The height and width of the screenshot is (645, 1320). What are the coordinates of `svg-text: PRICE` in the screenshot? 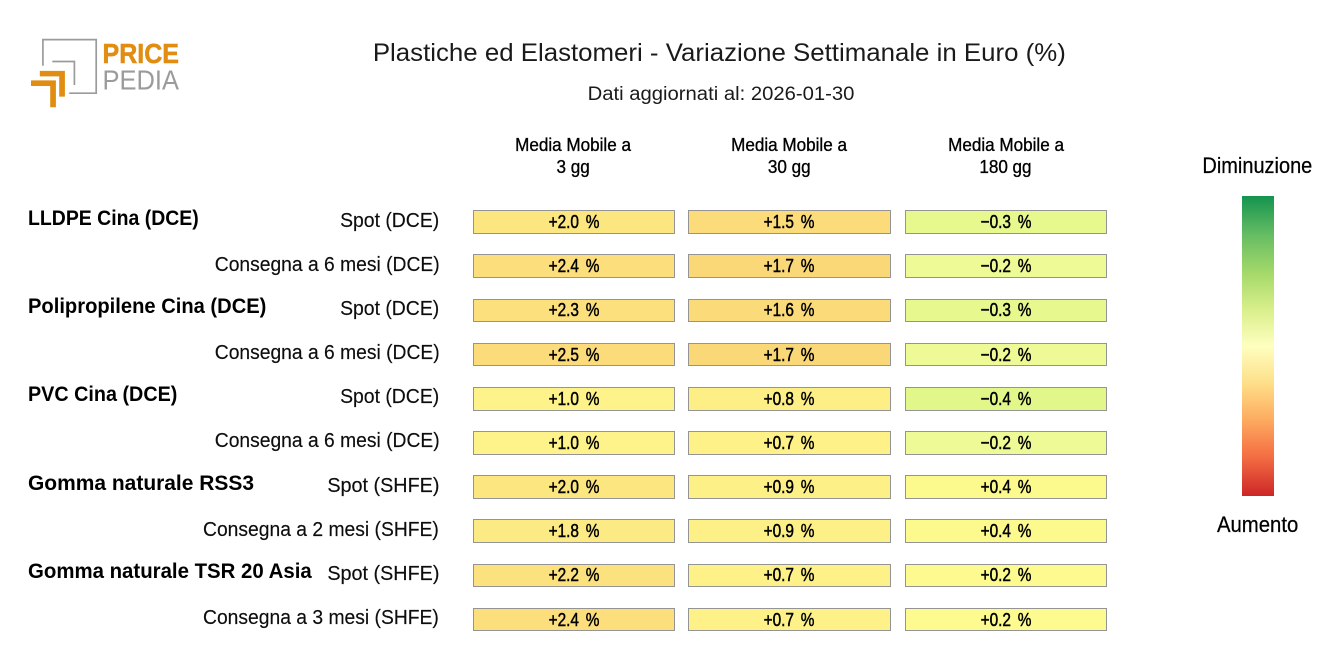 It's located at (141, 53).